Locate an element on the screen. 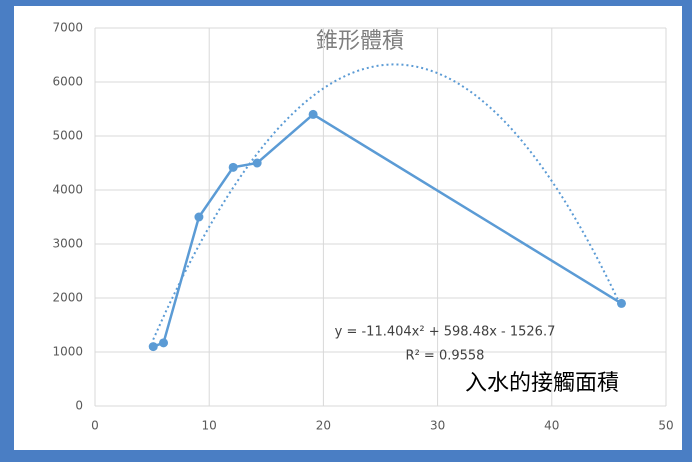 The width and height of the screenshot is (692, 462). y-tick-label: 0 is located at coordinates (79, 406).